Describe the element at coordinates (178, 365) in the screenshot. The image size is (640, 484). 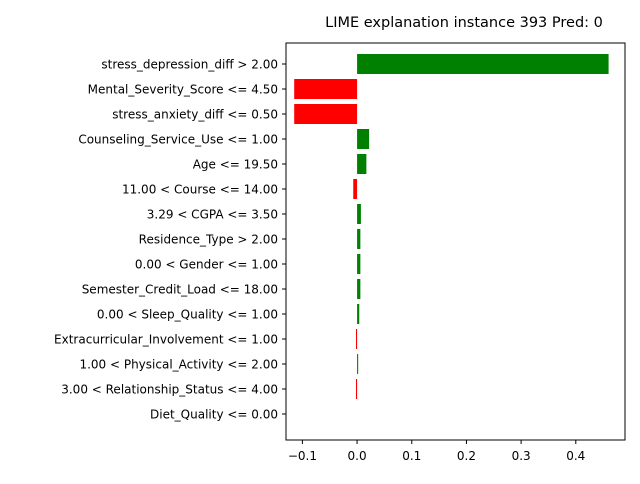
I see `y-tick-label: 1.00 < Physical_Activity <= 2.00` at that location.